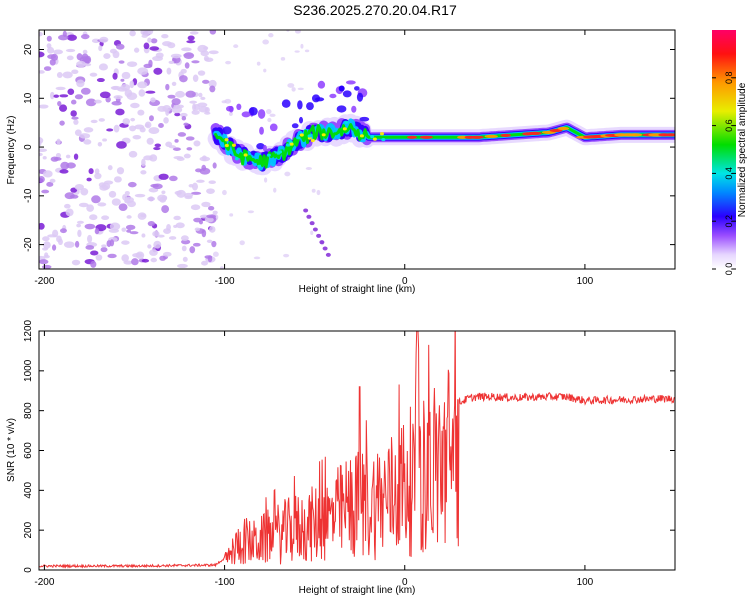 This screenshot has width=750, height=600. I want to click on bottom-x-axis-label: Height of straight line (km), so click(357, 590).